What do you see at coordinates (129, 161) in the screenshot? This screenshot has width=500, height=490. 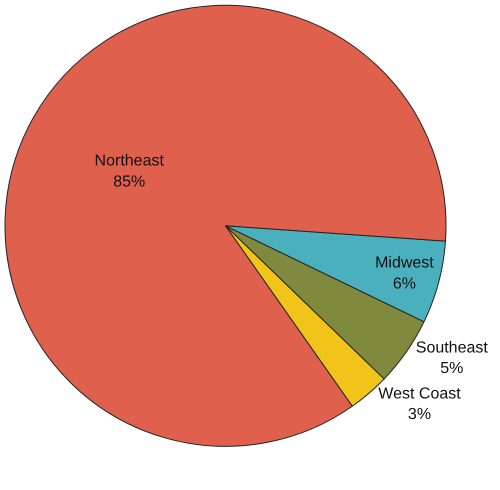 I see `slice-label: Northeast` at bounding box center [129, 161].